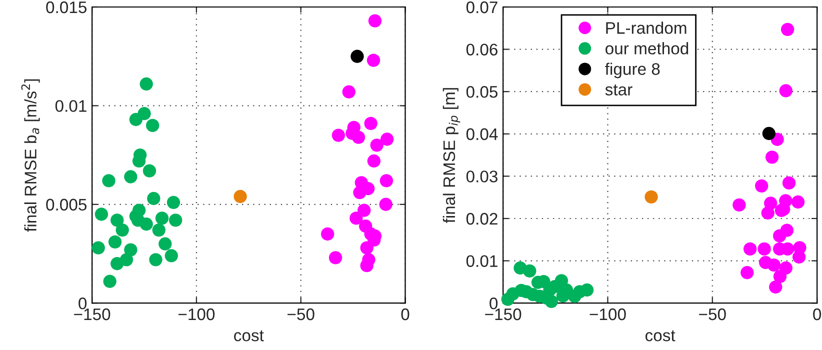  Describe the element at coordinates (618, 90) in the screenshot. I see `legend-label: star` at that location.